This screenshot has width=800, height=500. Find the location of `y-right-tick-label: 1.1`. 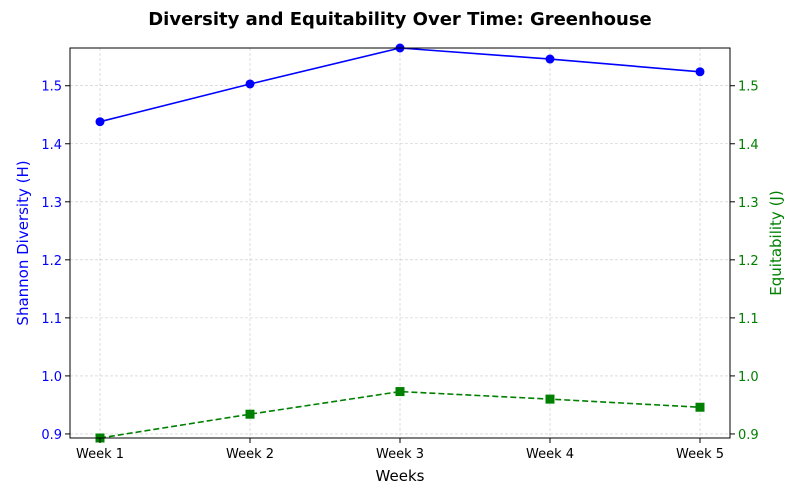

y-right-tick-label: 1.1 is located at coordinates (748, 319).